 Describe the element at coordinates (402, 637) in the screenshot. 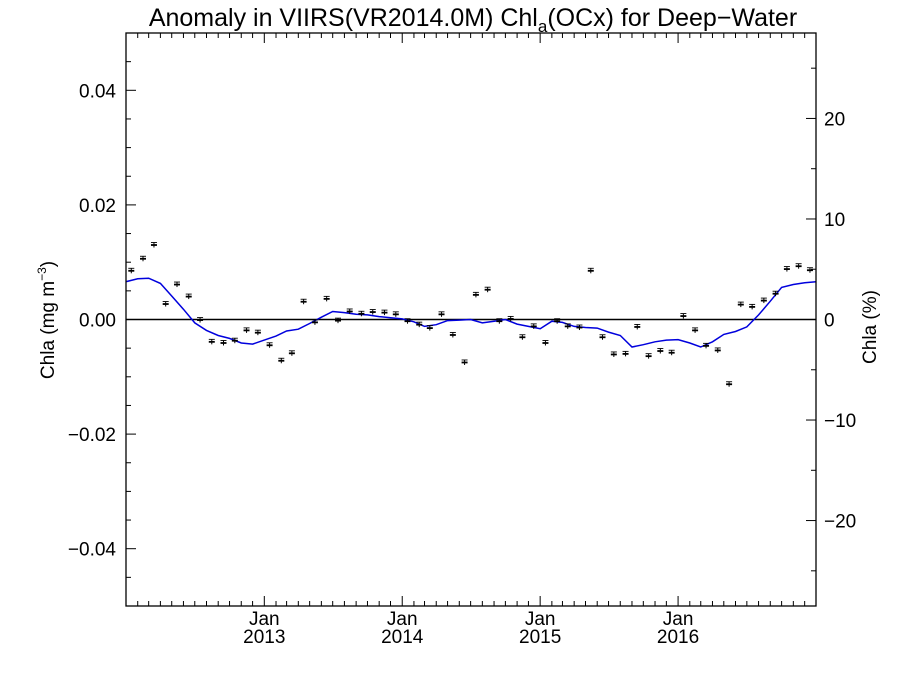

I see `x-tick-year-label: 2014` at that location.